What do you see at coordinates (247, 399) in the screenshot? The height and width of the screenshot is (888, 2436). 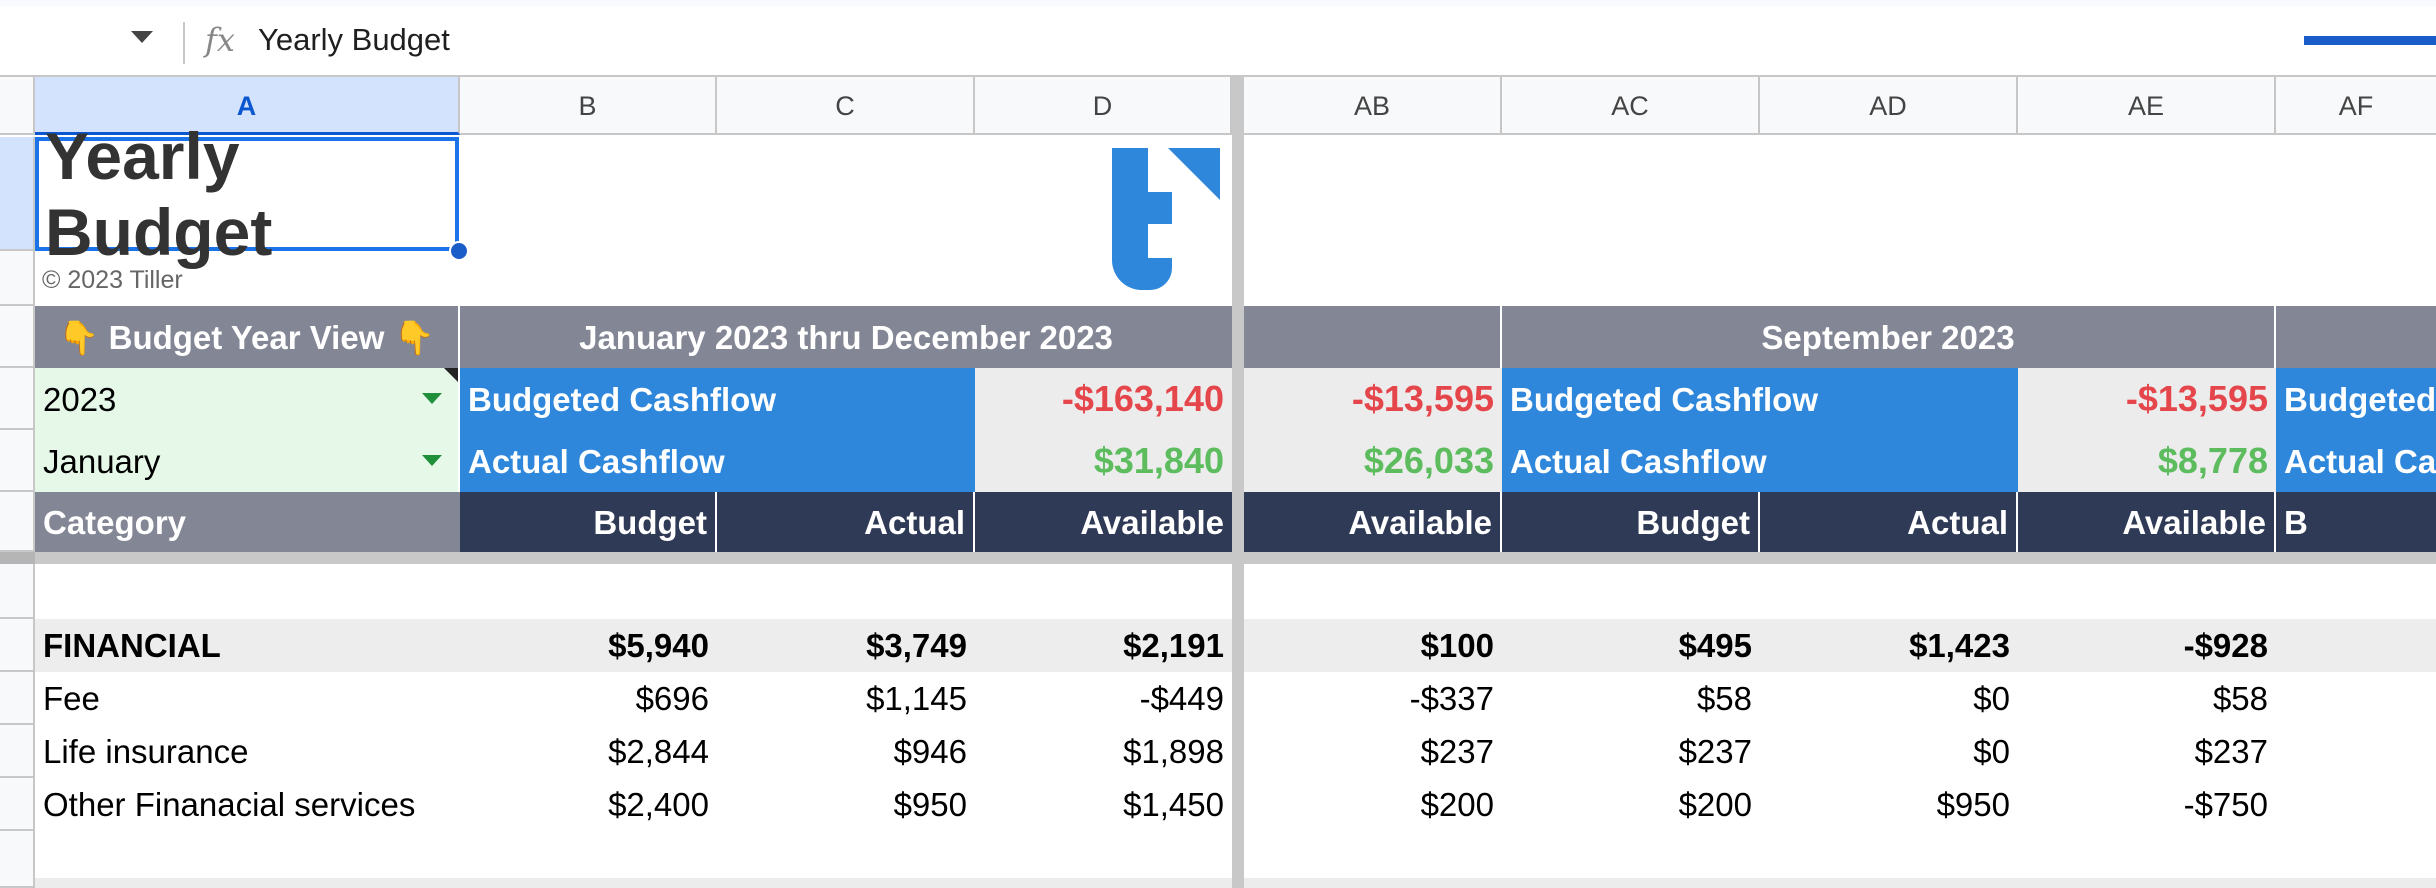 I see `year-select: 2023` at bounding box center [247, 399].